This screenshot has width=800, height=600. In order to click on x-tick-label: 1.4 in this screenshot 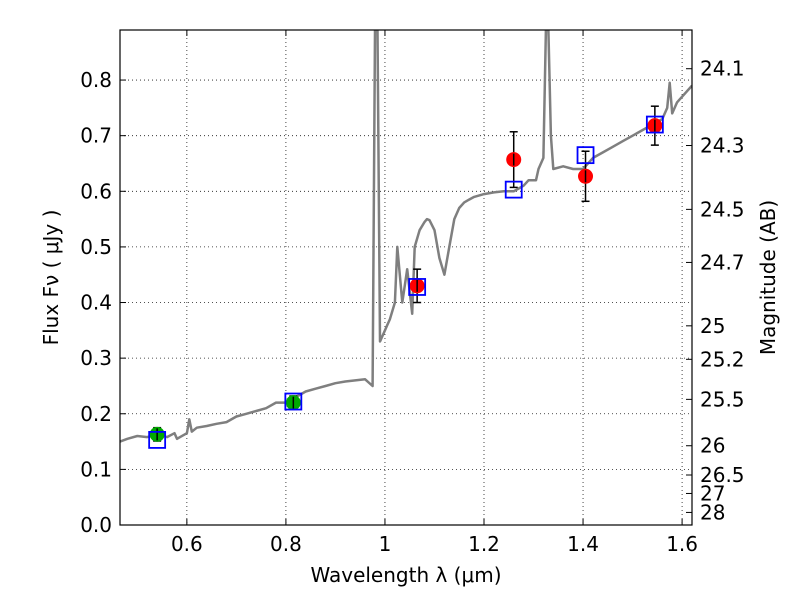, I will do `click(583, 544)`.